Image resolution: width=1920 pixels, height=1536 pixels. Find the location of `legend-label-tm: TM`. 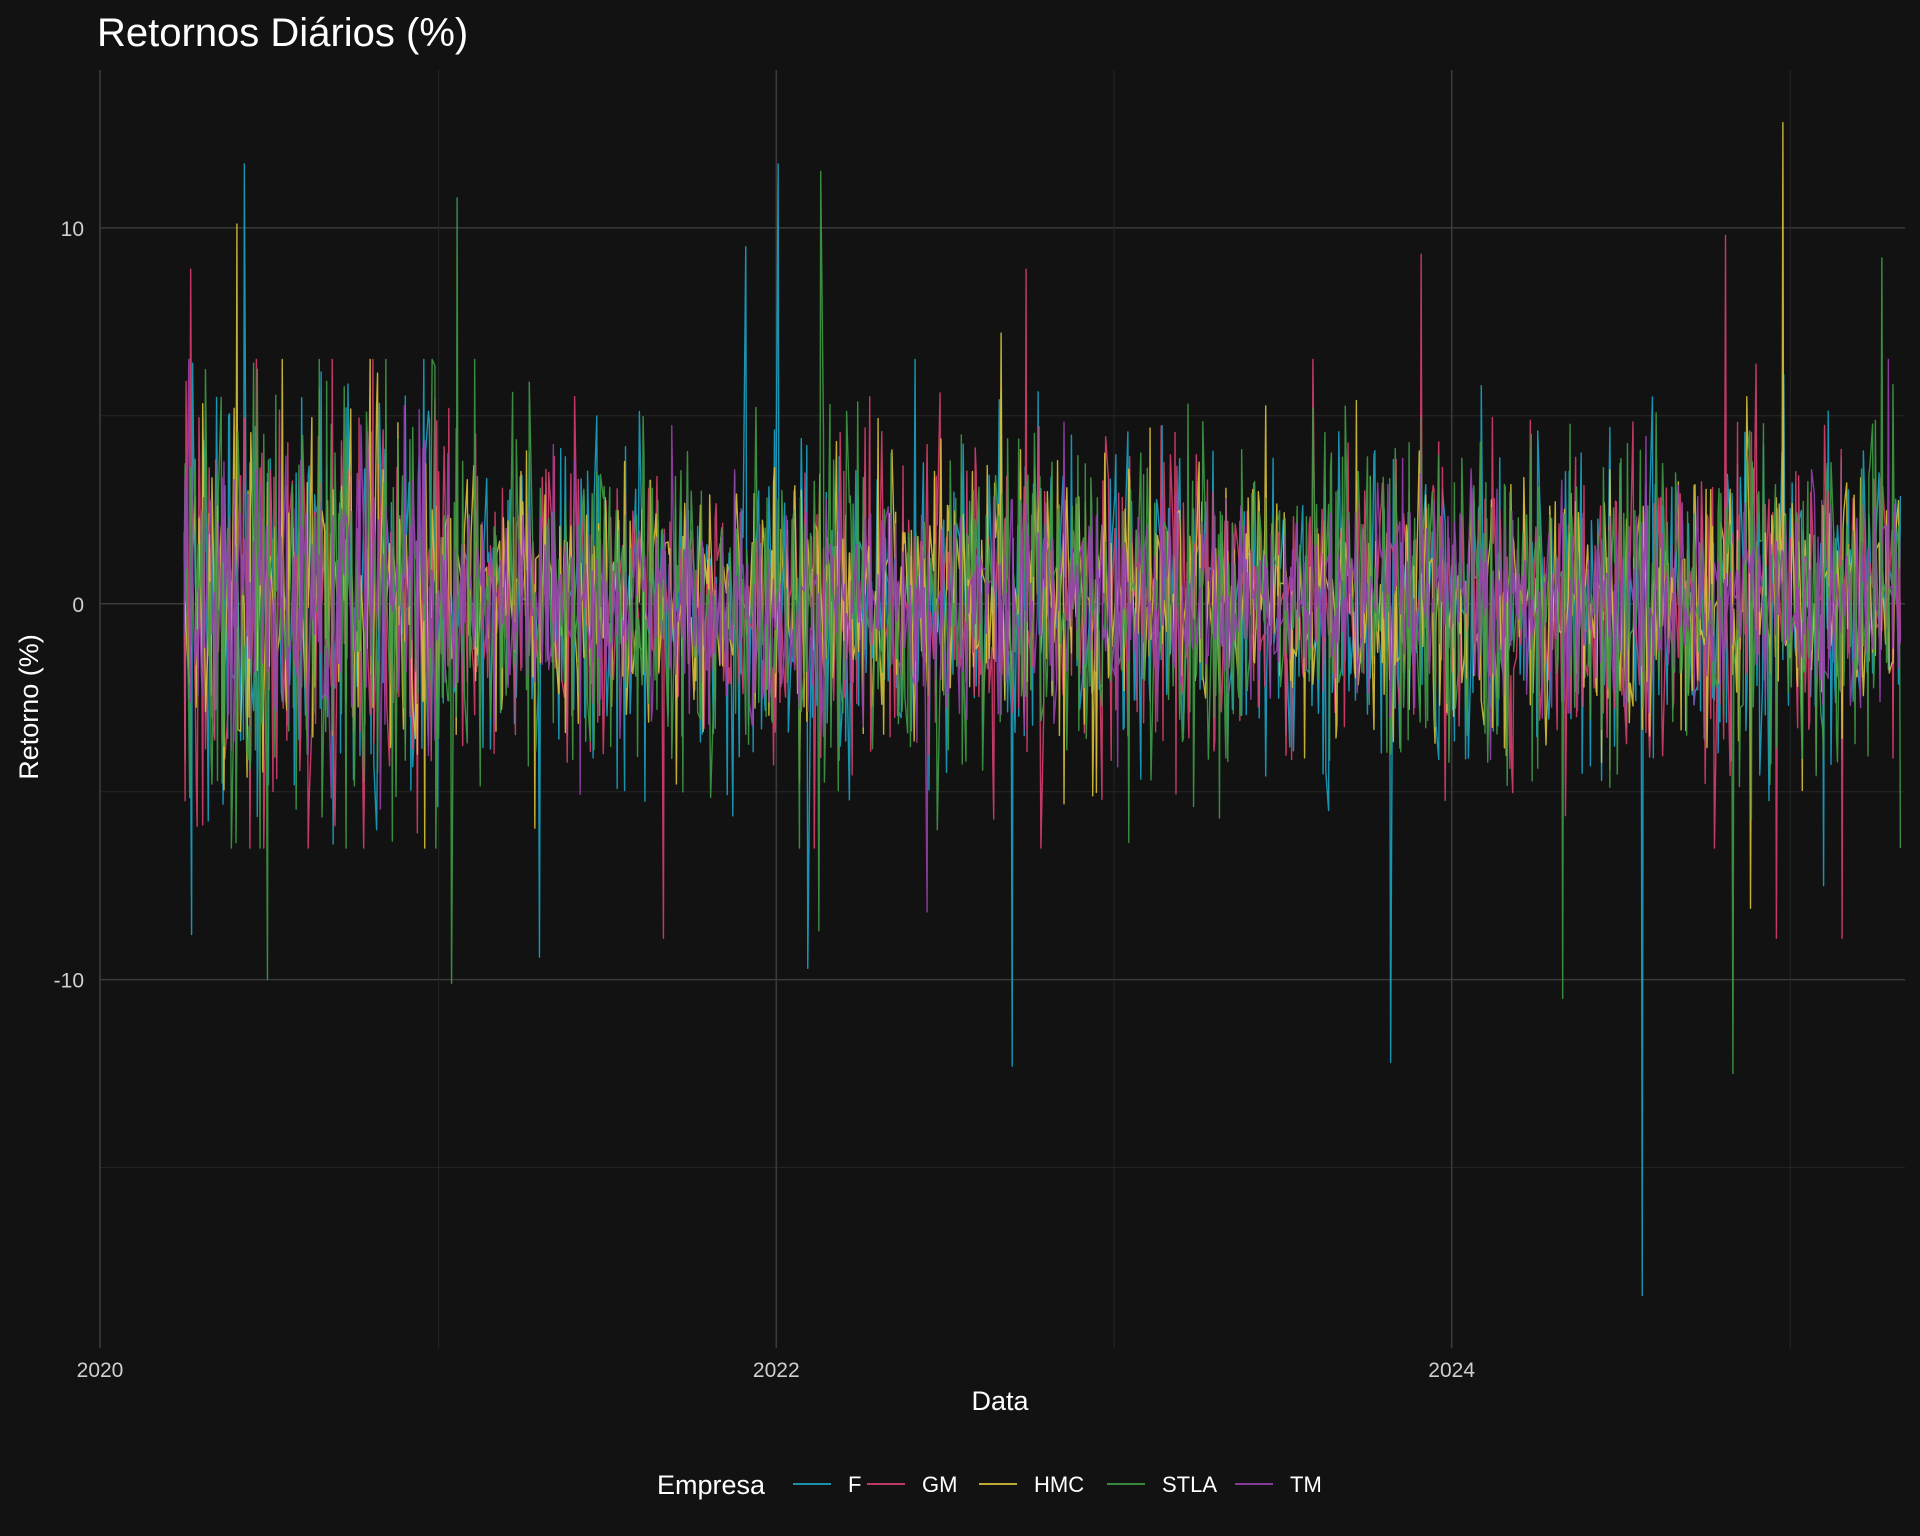

legend-label-tm: TM is located at coordinates (1306, 1484).